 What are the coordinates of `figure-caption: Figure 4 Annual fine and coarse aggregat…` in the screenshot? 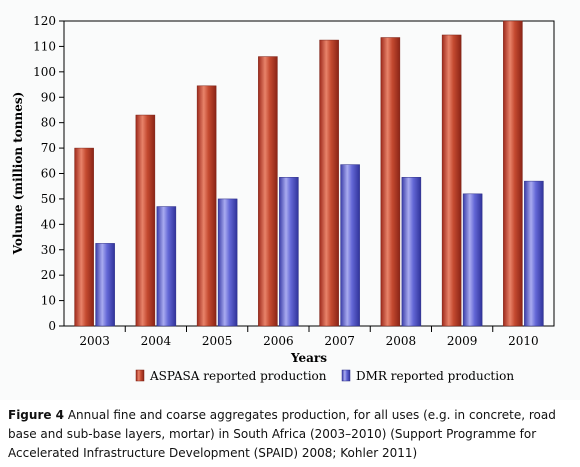 It's located at (291, 434).